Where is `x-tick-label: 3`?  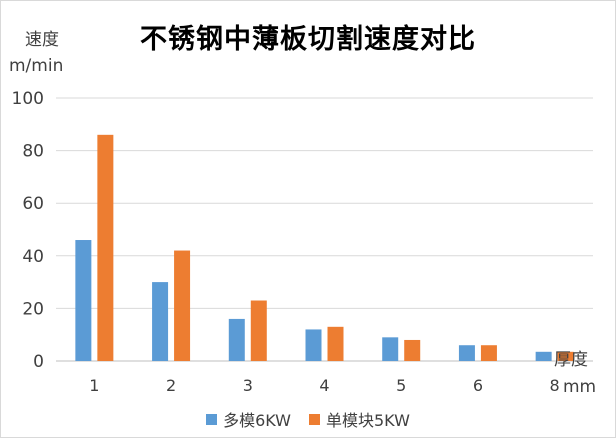
x-tick-label: 3 is located at coordinates (248, 385).